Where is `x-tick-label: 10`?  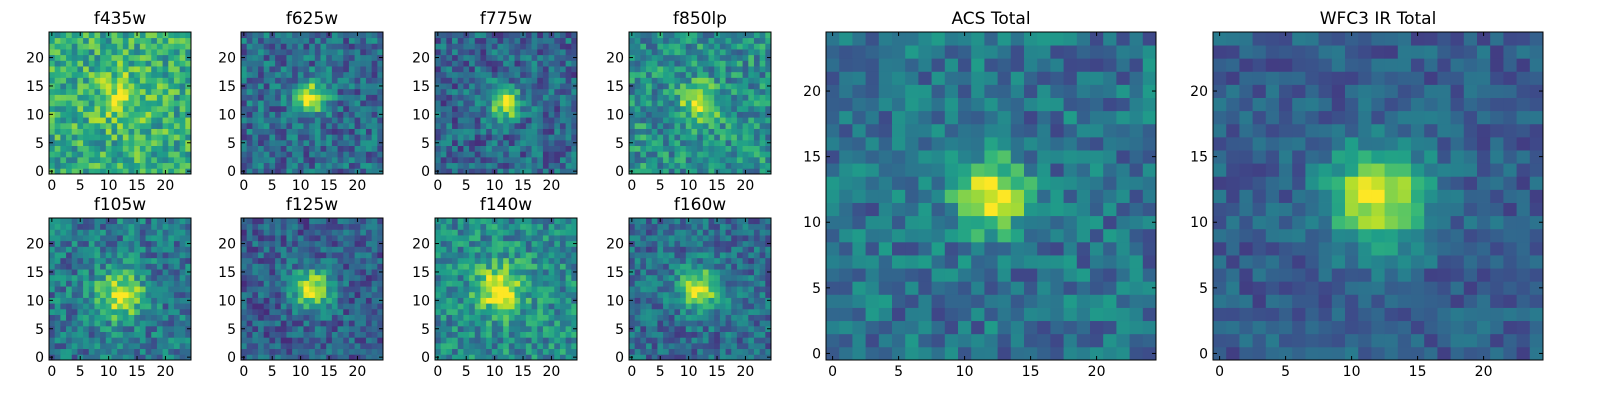
x-tick-label: 10 is located at coordinates (301, 372).